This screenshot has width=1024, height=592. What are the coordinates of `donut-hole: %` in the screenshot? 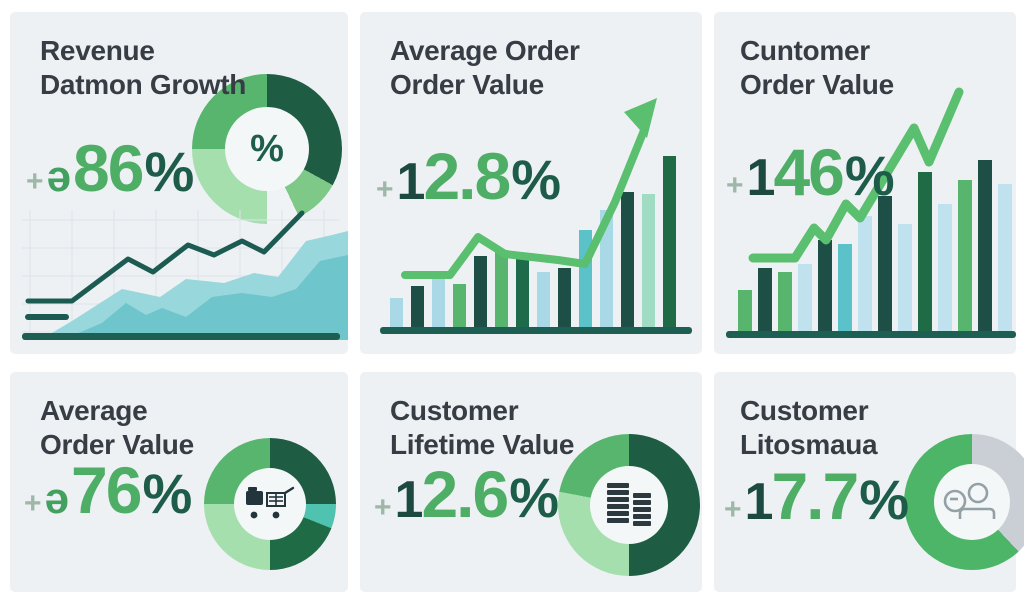 It's located at (267, 149).